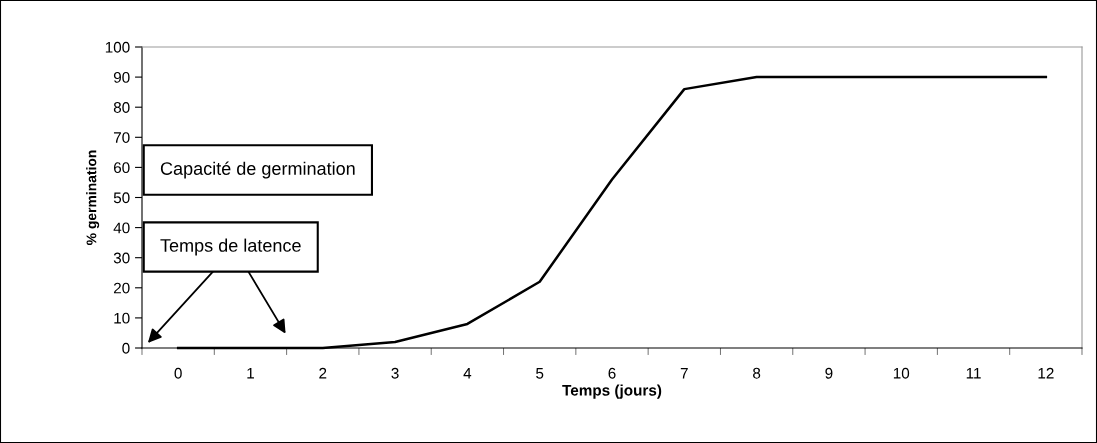 The height and width of the screenshot is (443, 1097). Describe the element at coordinates (122, 318) in the screenshot. I see `y-tick-label: 10` at that location.